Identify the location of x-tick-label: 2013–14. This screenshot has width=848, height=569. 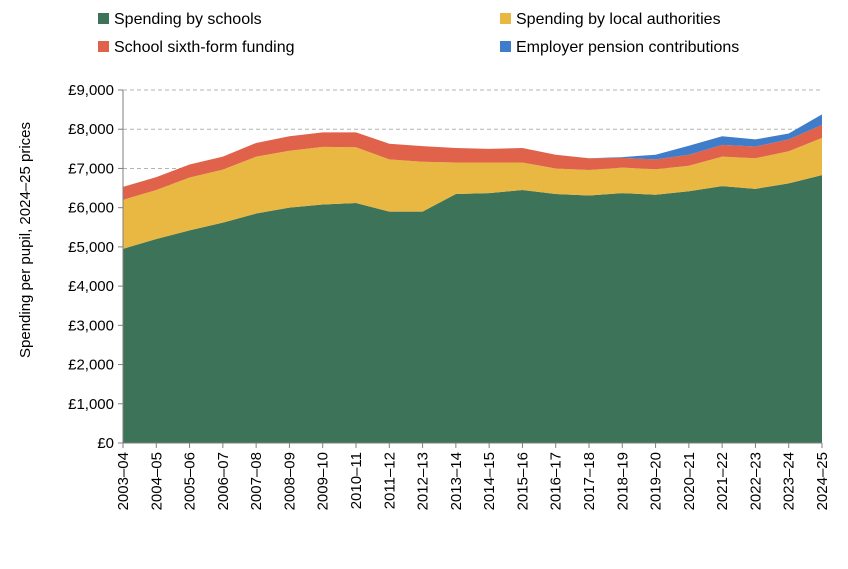
(456, 481).